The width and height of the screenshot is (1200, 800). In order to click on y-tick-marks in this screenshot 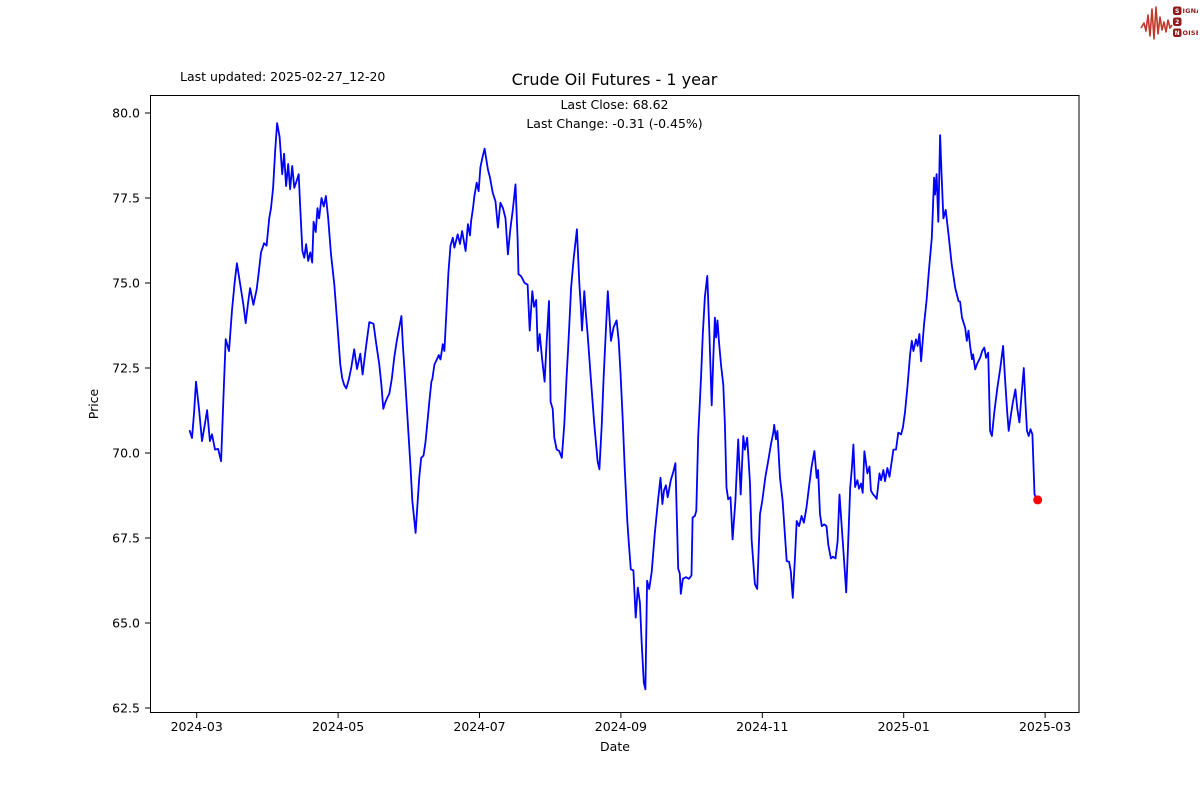, I will do `click(148, 410)`.